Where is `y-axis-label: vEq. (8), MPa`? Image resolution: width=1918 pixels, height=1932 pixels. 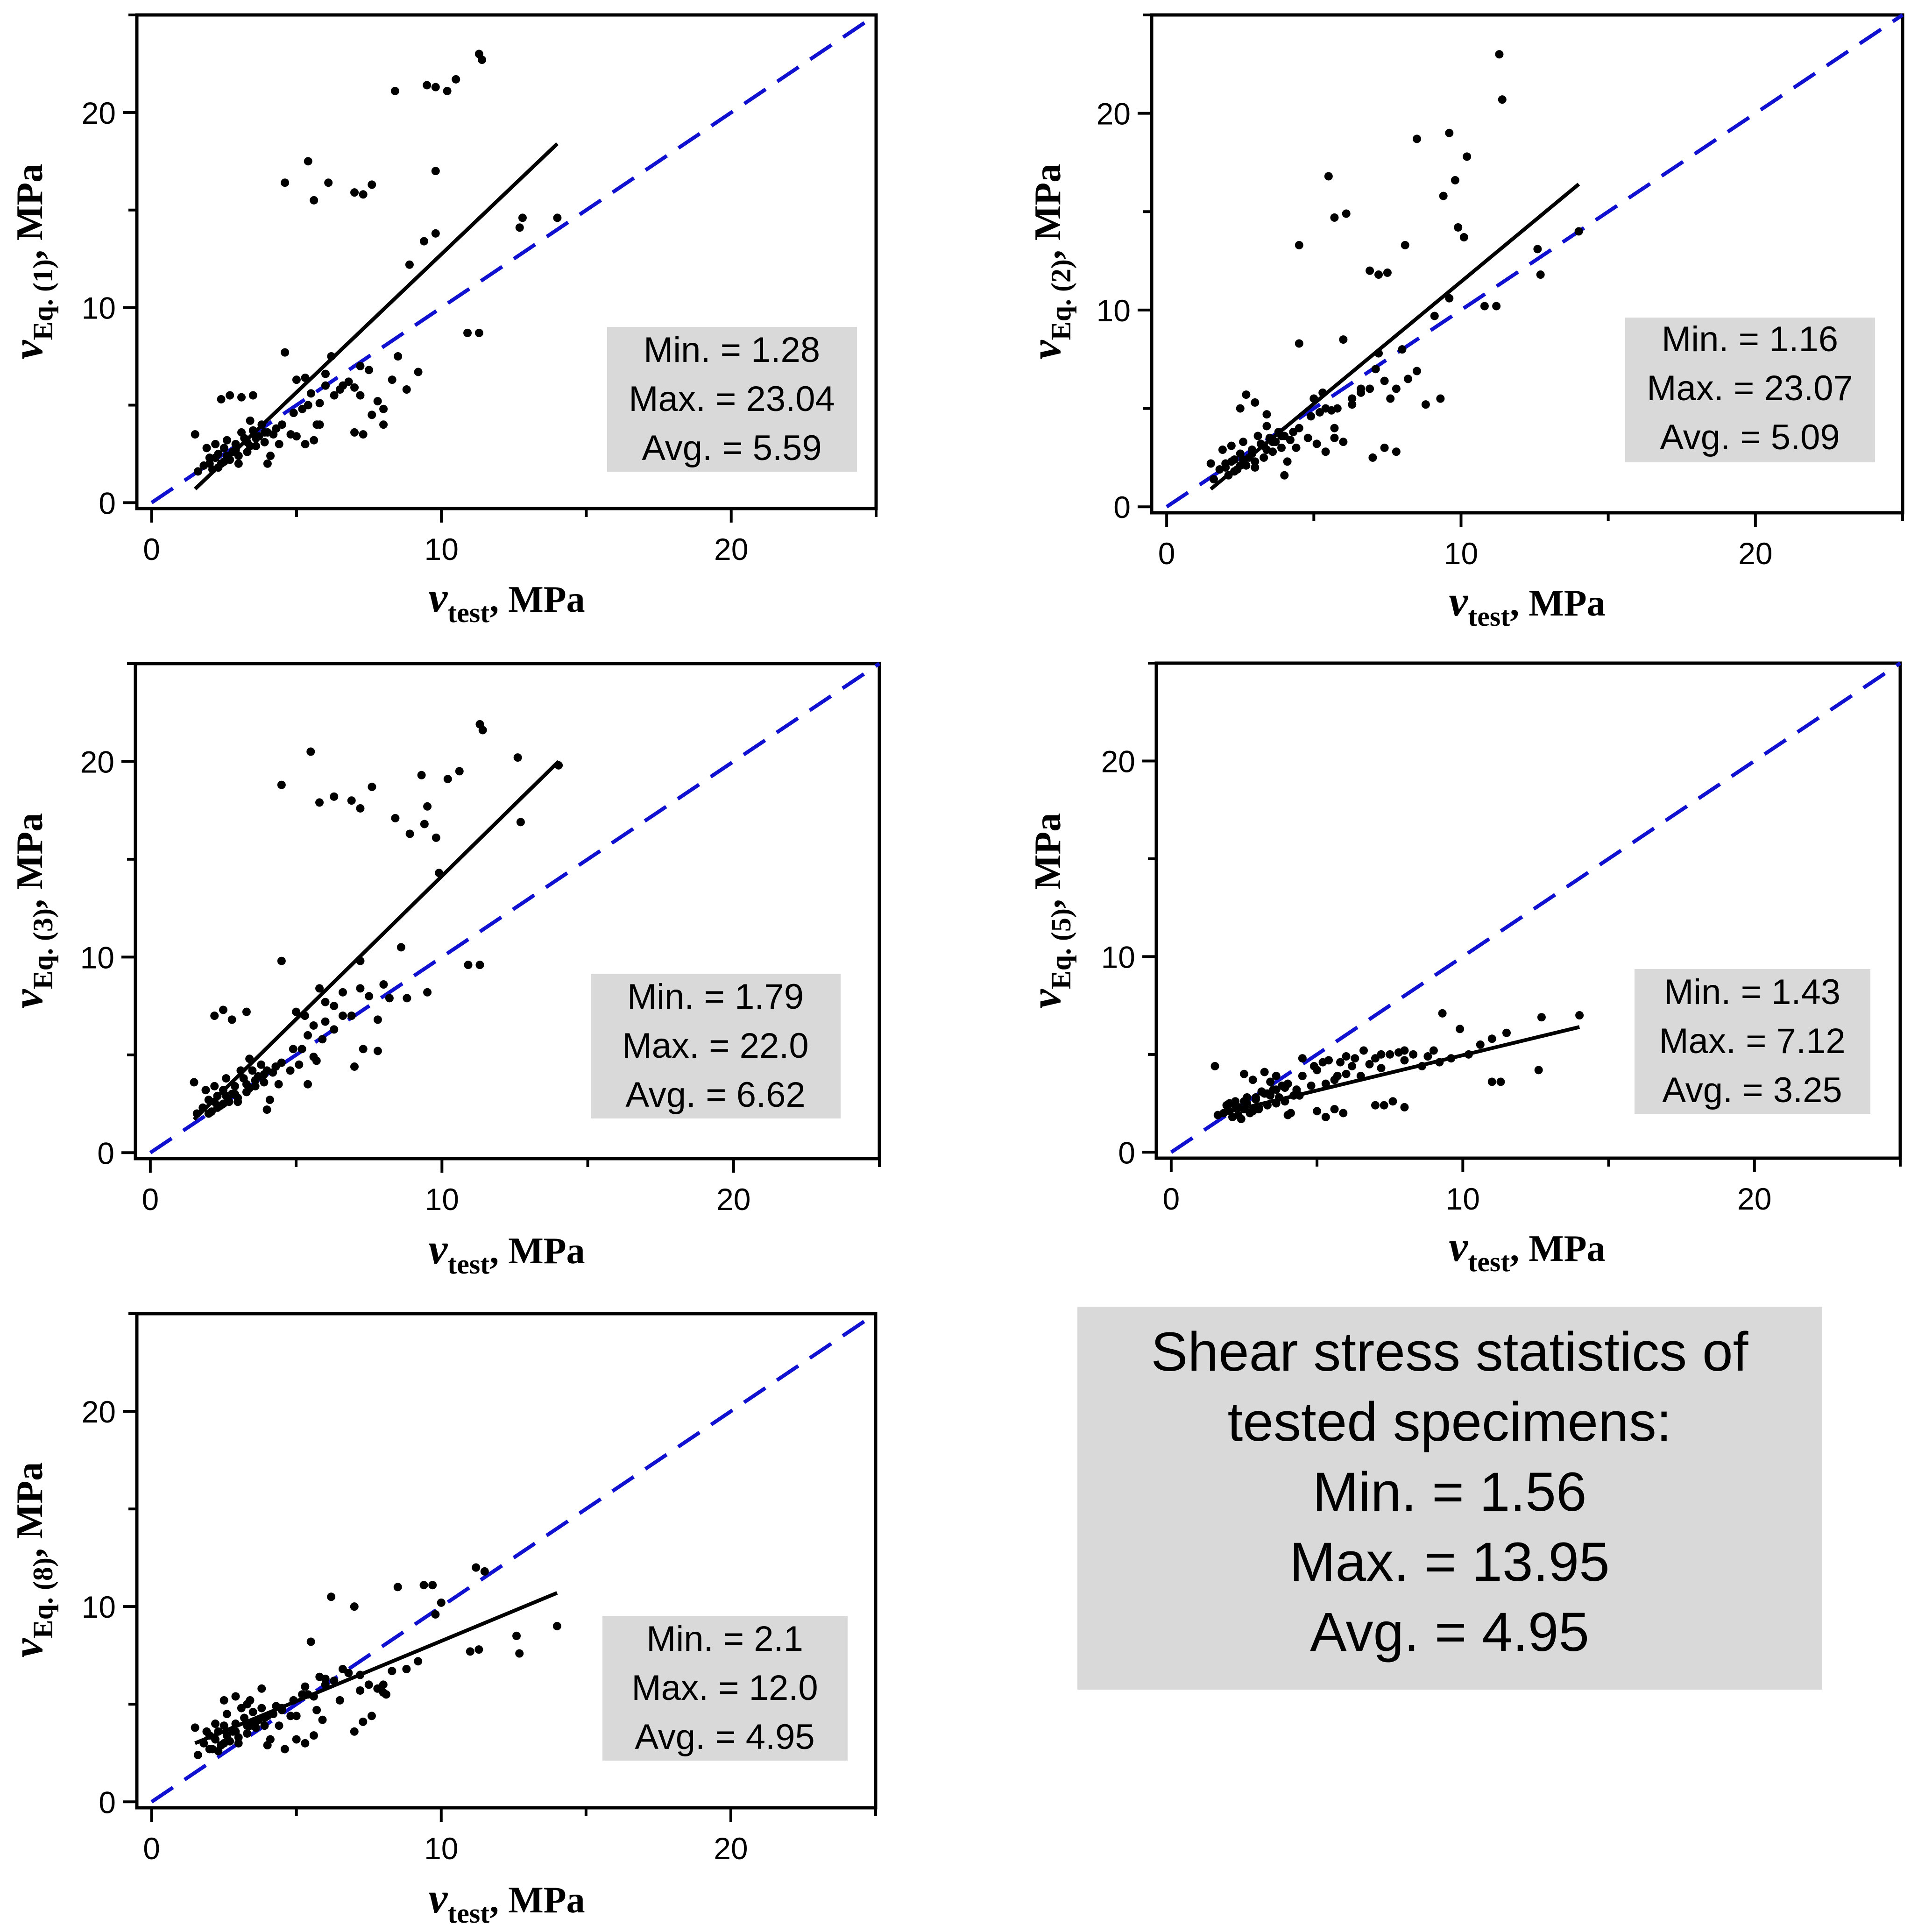
y-axis-label: vEq. (8), MPa is located at coordinates (31, 1560).